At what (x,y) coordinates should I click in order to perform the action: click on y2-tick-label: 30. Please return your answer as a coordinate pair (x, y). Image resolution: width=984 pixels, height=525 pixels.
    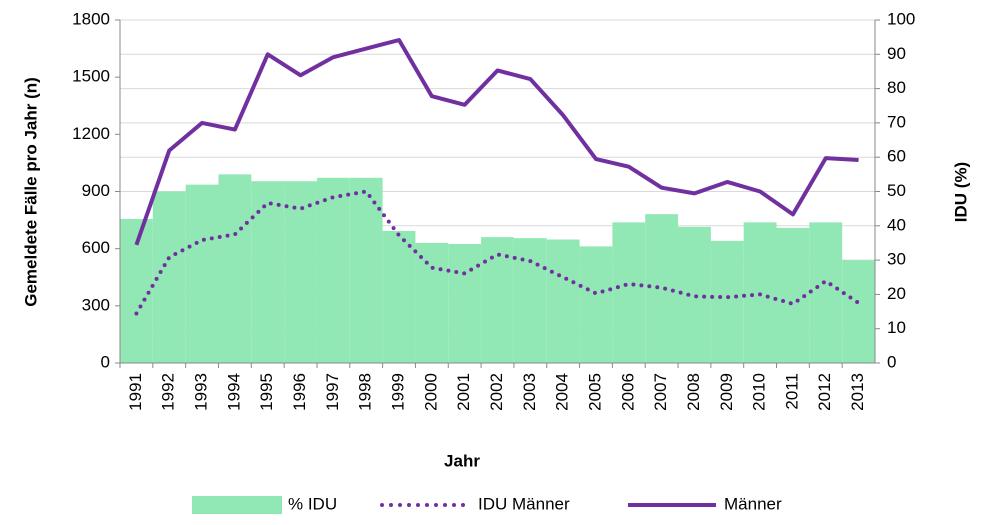
    Looking at the image, I should click on (896, 259).